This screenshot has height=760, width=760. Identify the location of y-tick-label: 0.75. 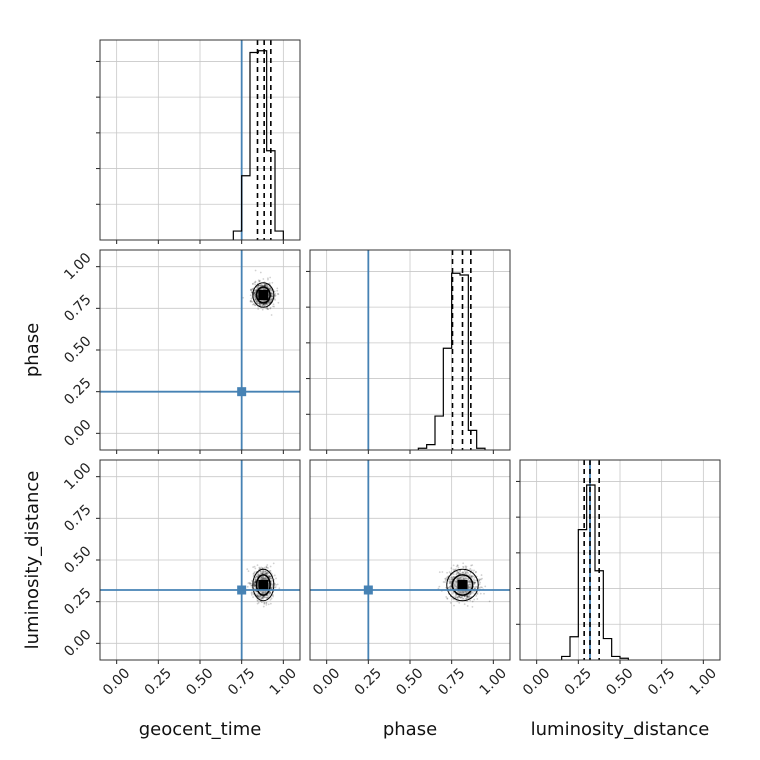
(77, 518).